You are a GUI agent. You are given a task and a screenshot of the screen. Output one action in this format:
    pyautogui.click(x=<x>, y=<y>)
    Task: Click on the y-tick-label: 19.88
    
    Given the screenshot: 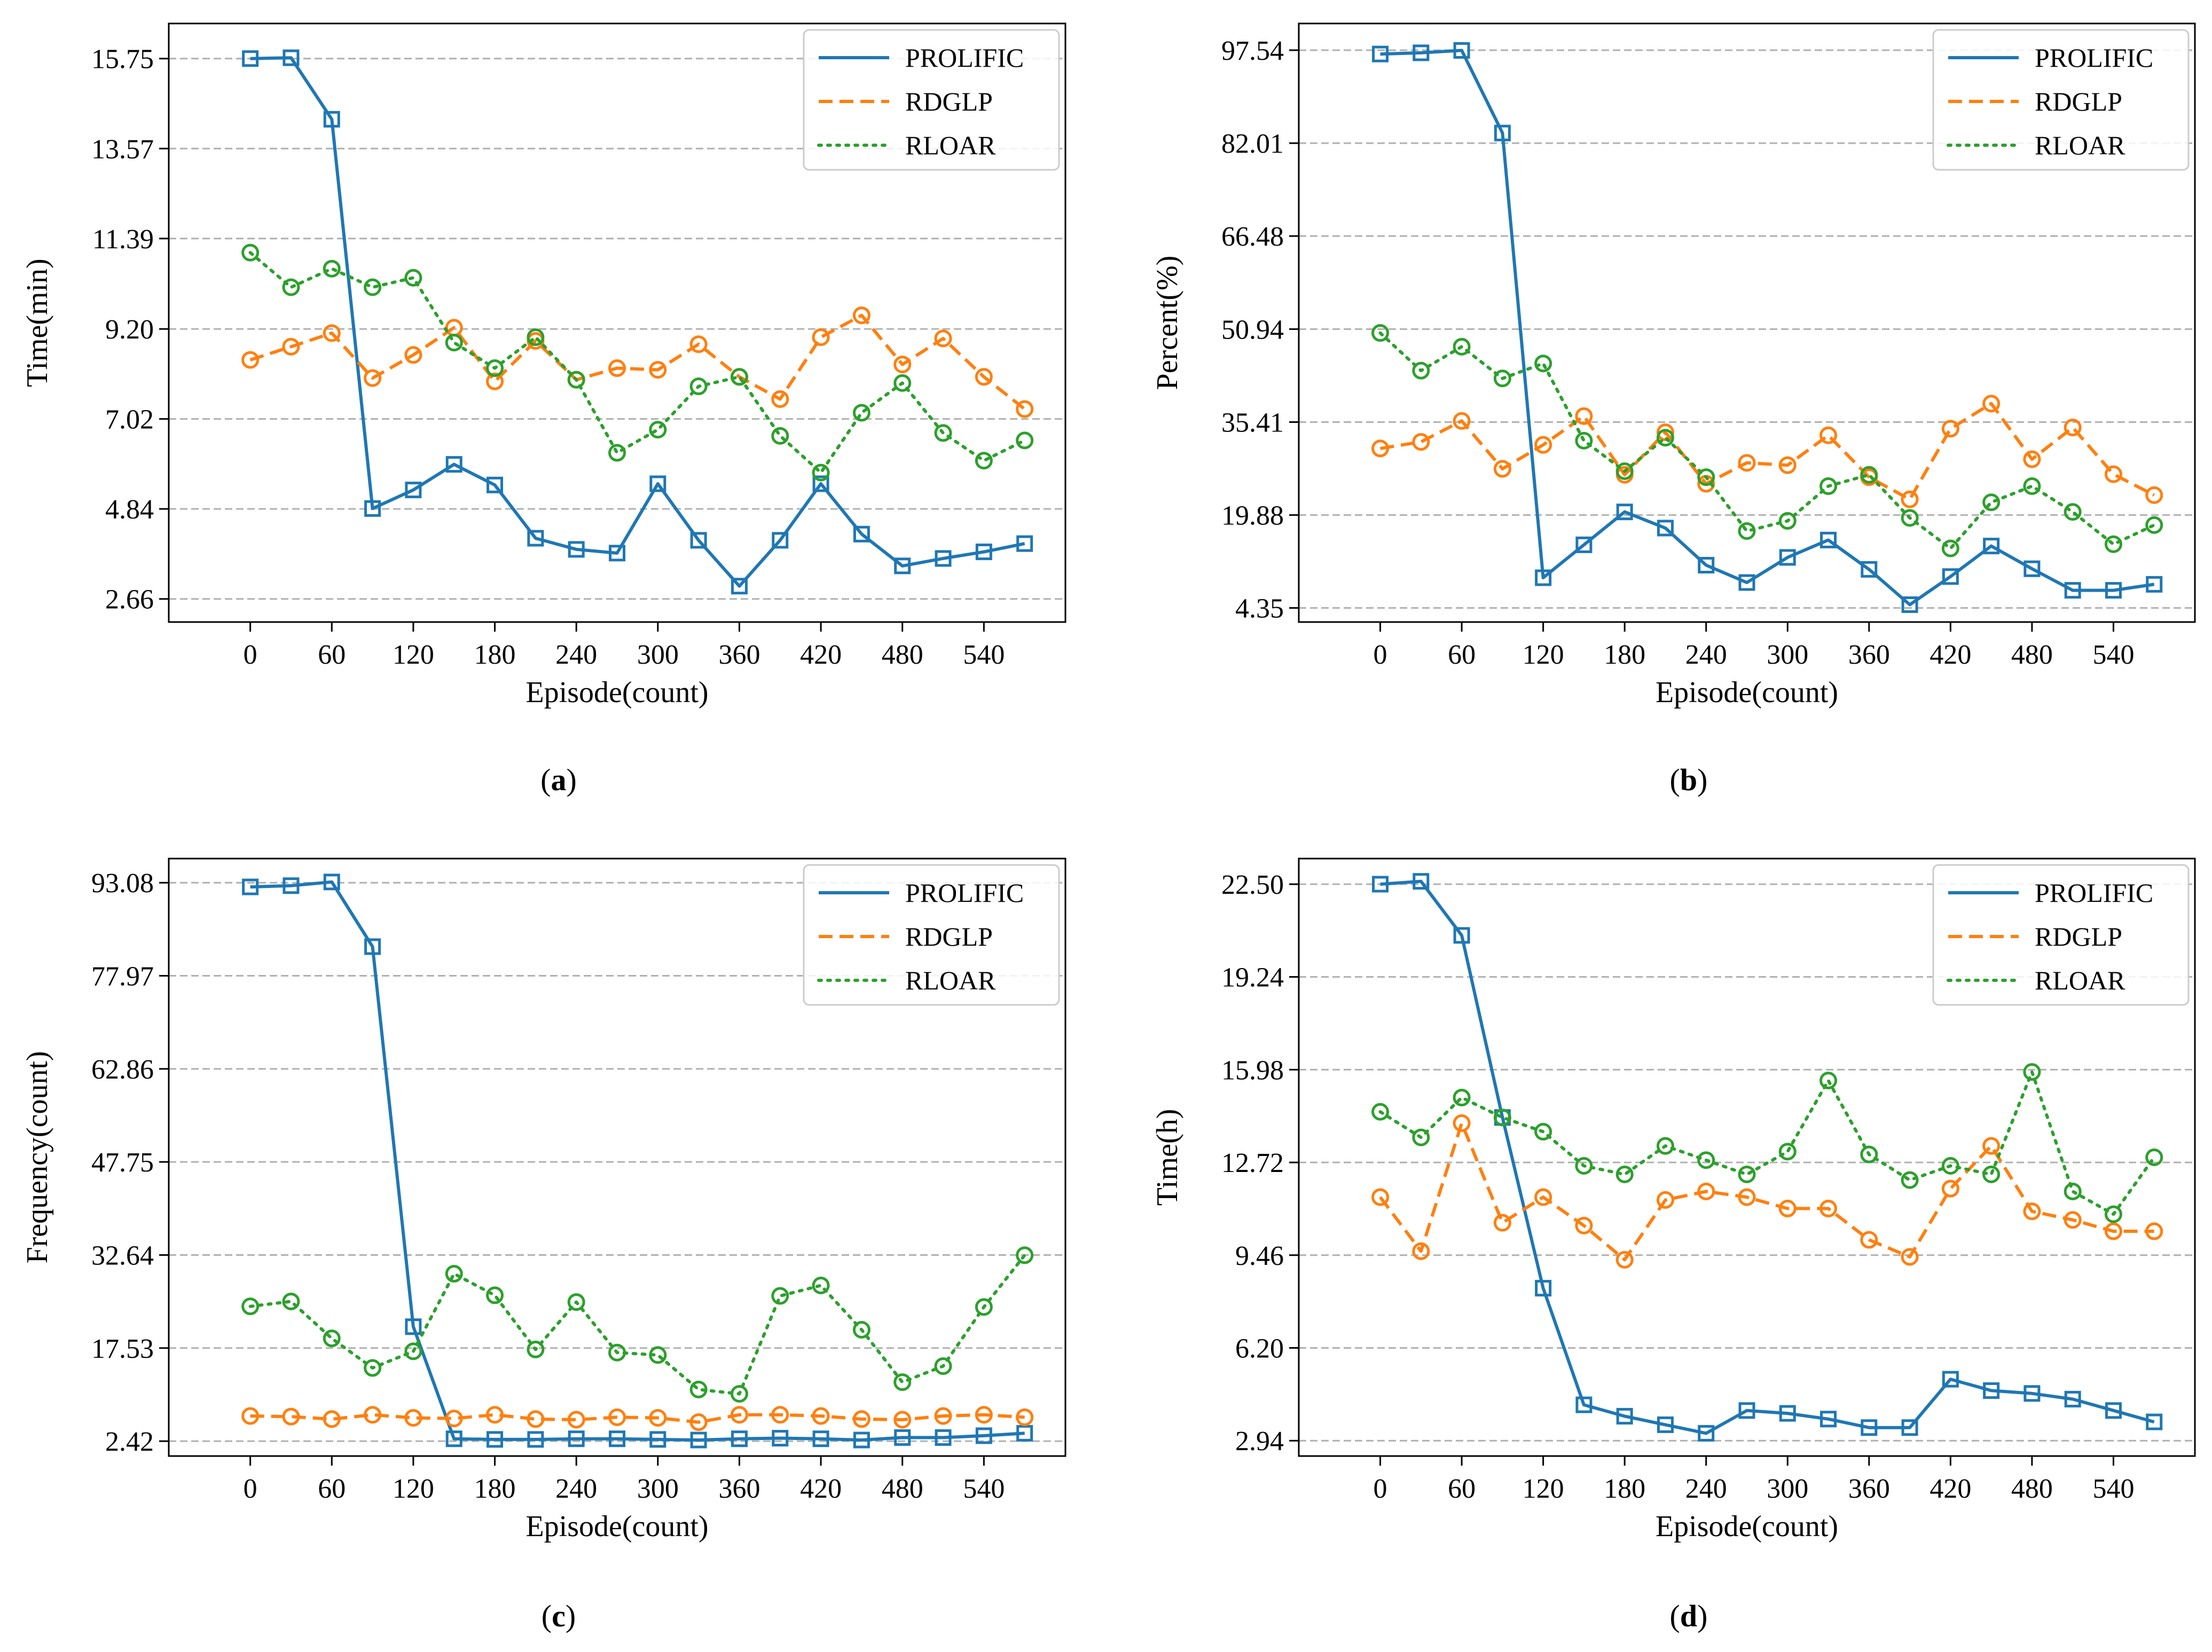 What is the action you would take?
    pyautogui.click(x=1253, y=516)
    